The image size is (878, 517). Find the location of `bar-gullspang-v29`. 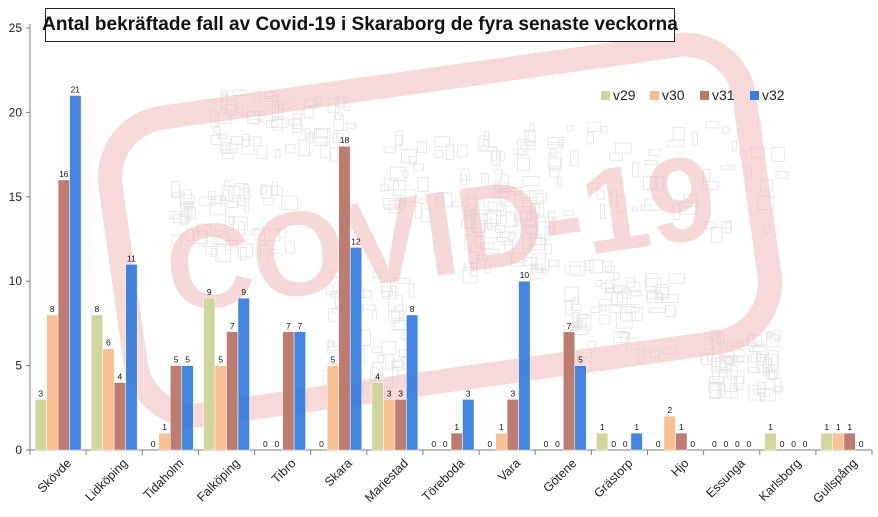

bar-gullspang-v29 is located at coordinates (826, 441).